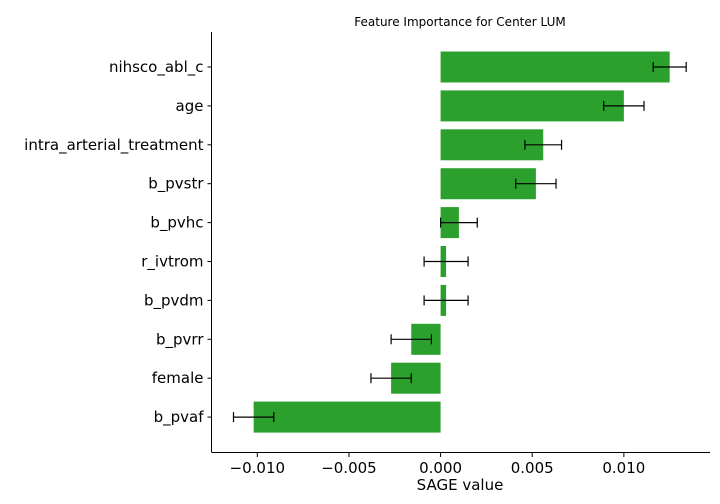 Image resolution: width=720 pixels, height=504 pixels. Describe the element at coordinates (176, 184) in the screenshot. I see `y-tick-label-b_pvstr: b_pvstr` at that location.